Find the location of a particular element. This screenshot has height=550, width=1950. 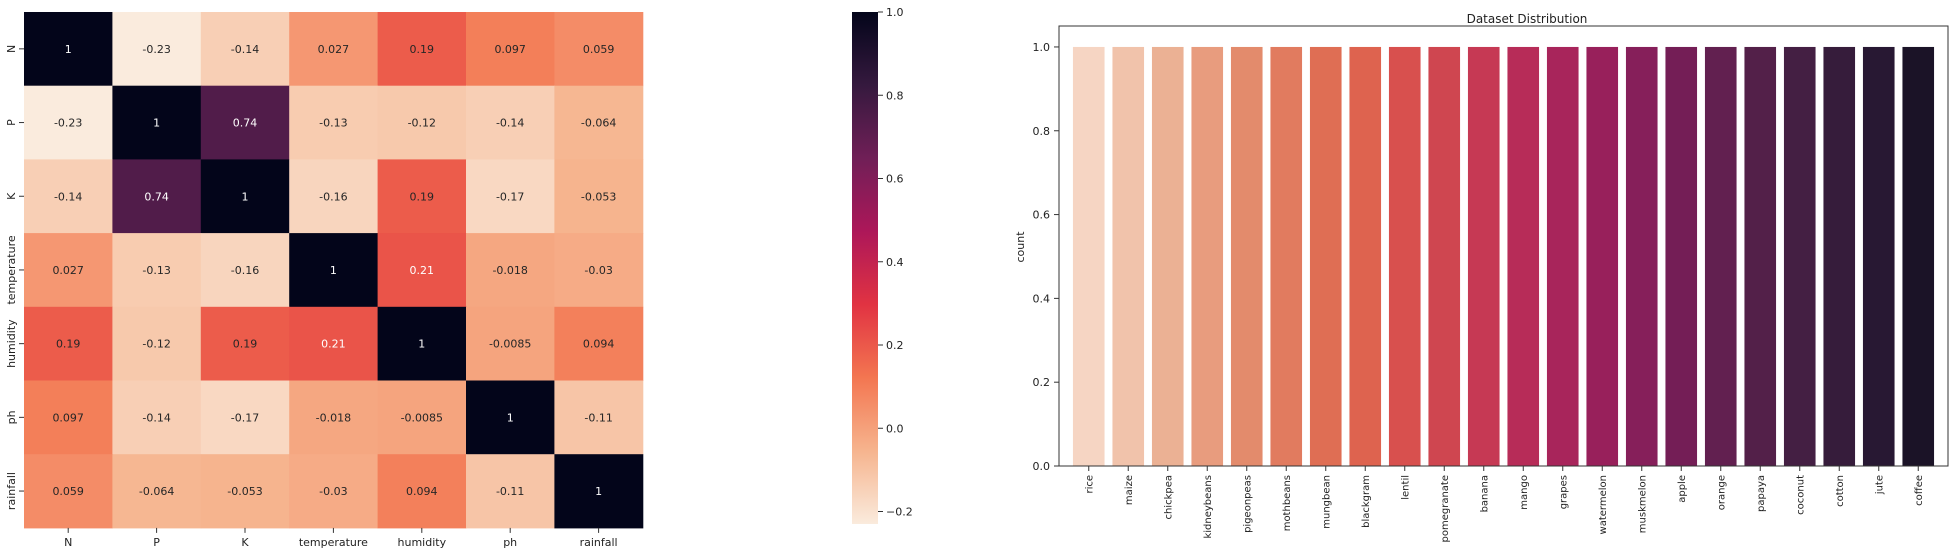

x-tick-label: orange is located at coordinates (1721, 492).